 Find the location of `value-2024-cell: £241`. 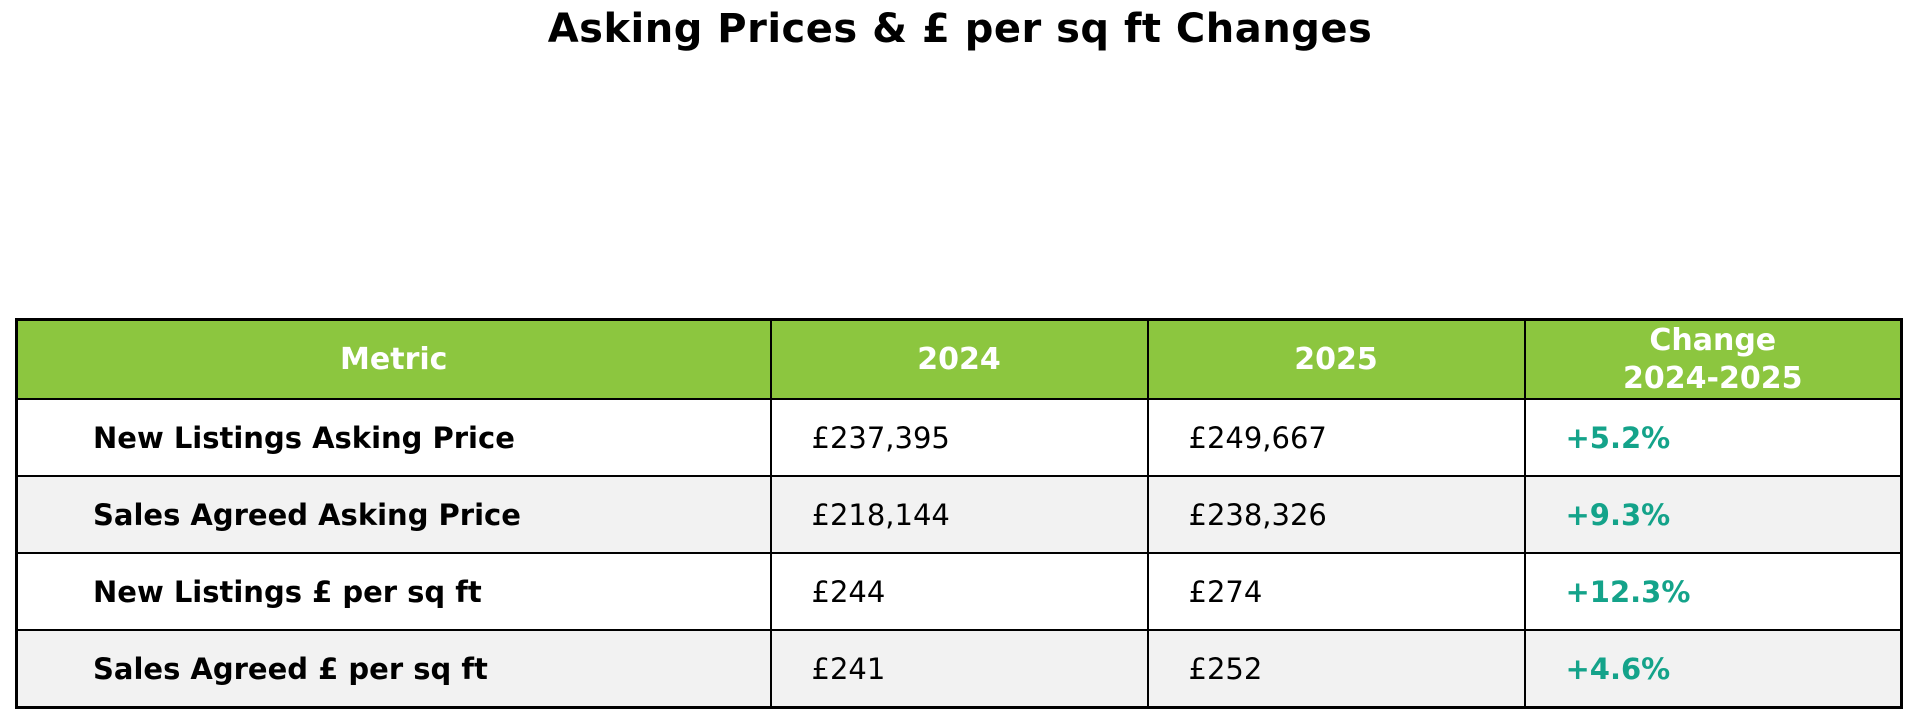

value-2024-cell: £241 is located at coordinates (959, 669).